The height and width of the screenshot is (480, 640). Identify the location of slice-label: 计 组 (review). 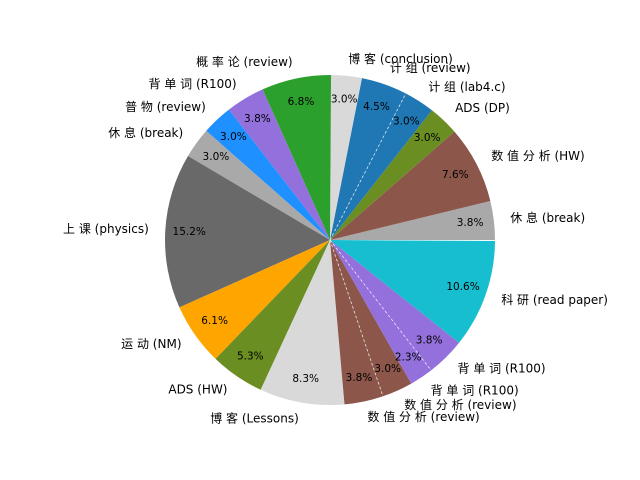
(430, 68).